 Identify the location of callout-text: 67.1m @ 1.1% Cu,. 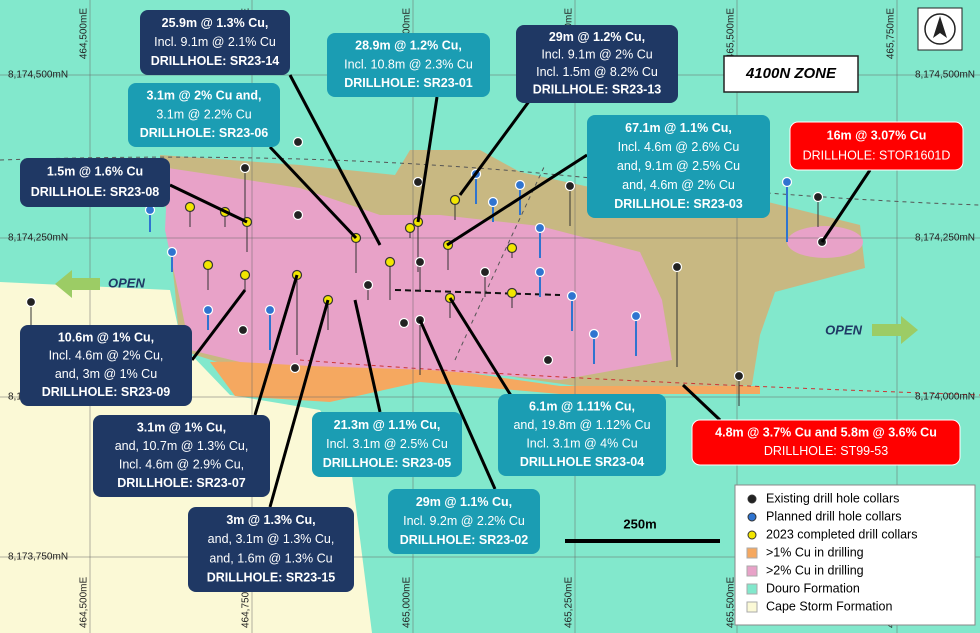
(678, 128).